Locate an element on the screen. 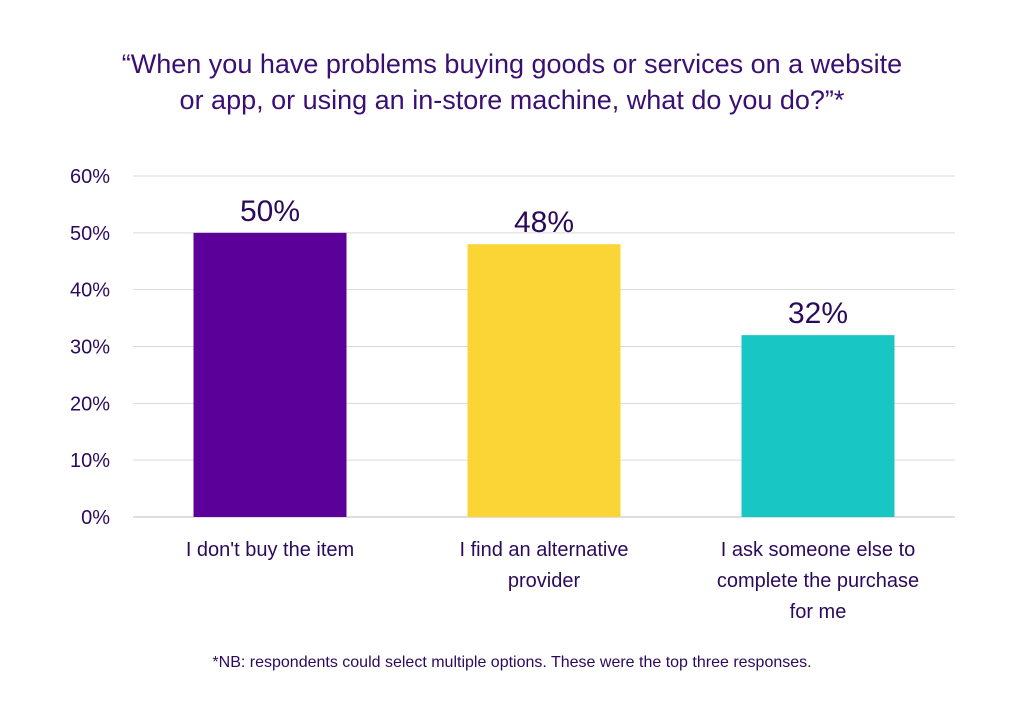  y-tick-label: 60% is located at coordinates (90, 177).